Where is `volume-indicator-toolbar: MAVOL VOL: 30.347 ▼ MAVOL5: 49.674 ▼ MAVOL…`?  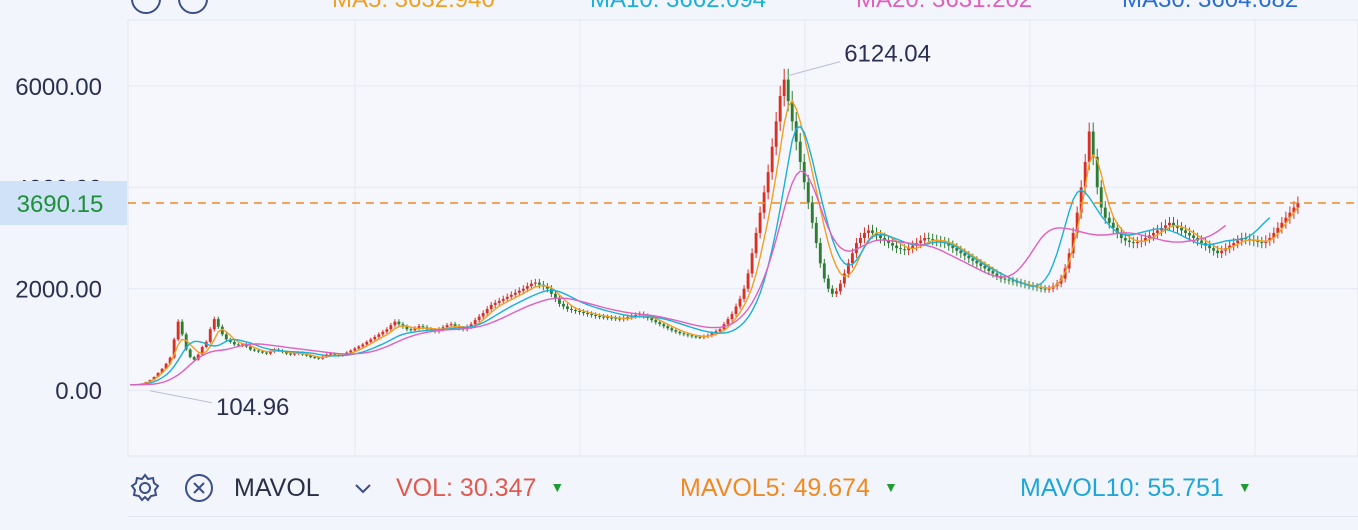
volume-indicator-toolbar: MAVOL VOL: 30.347 ▼ MAVOL5: 49.674 ▼ MAVOL… is located at coordinates (679, 488).